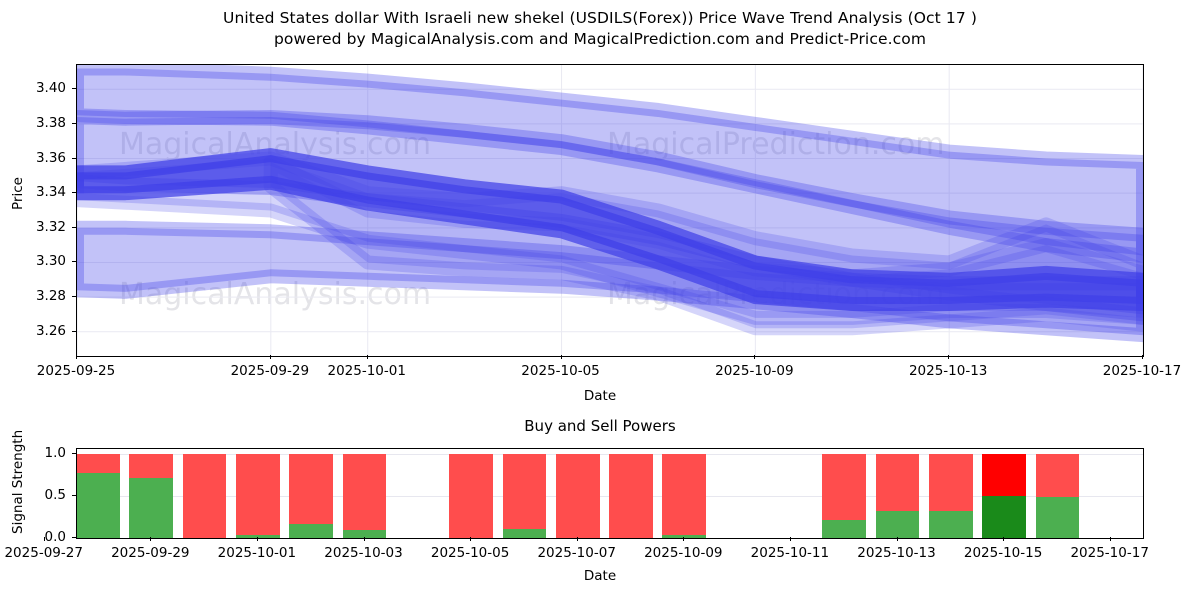 This screenshot has height=600, width=1200. I want to click on power-y-axis-title: Signal Strength, so click(18, 481).